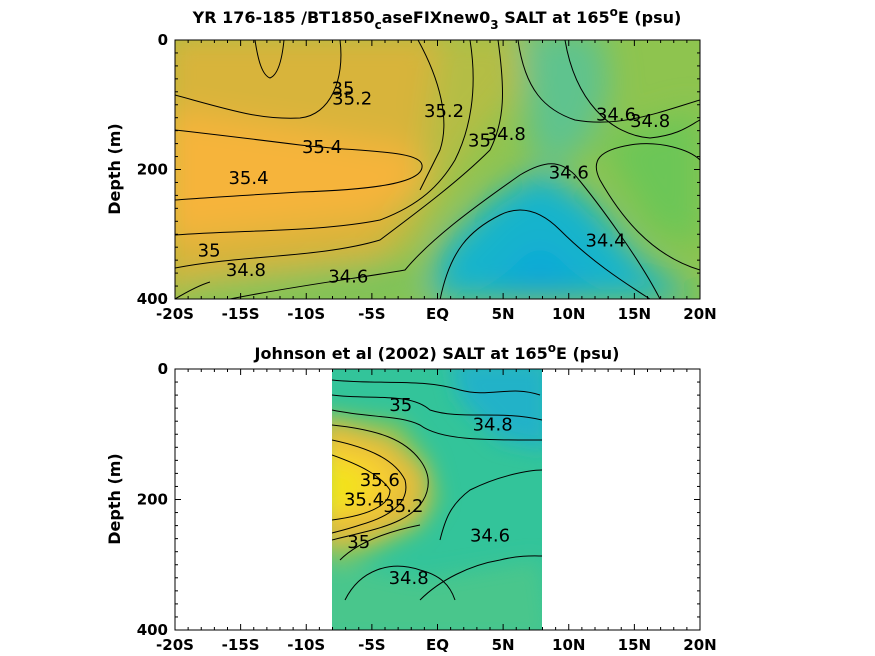 The width and height of the screenshot is (875, 656). I want to click on top-contour-34-6-lower, so click(445, 231).